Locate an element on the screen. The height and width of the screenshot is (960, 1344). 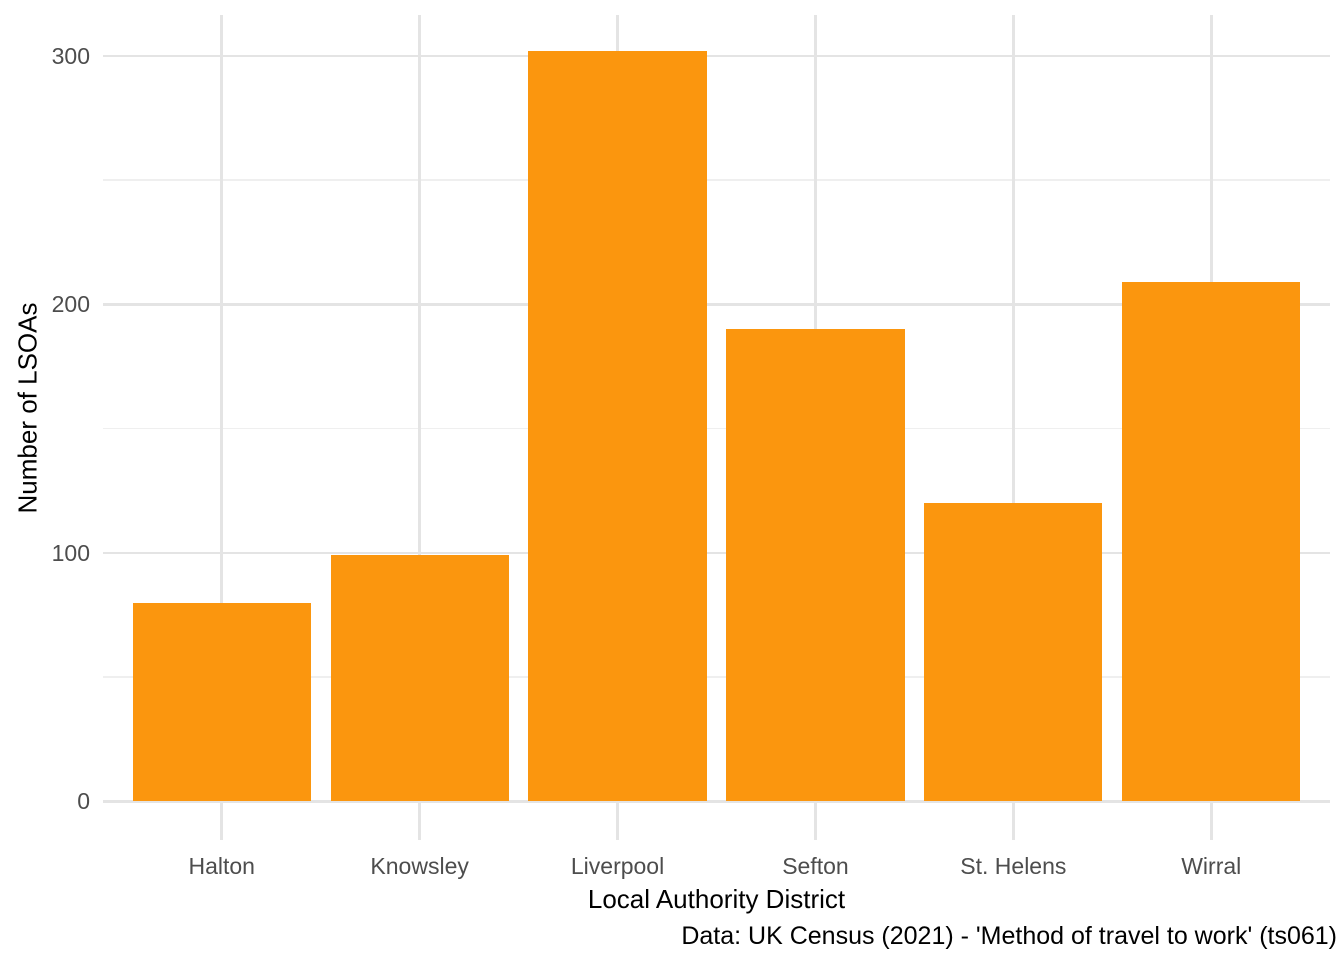
x-axis-title: Local Authority District is located at coordinates (716, 899).